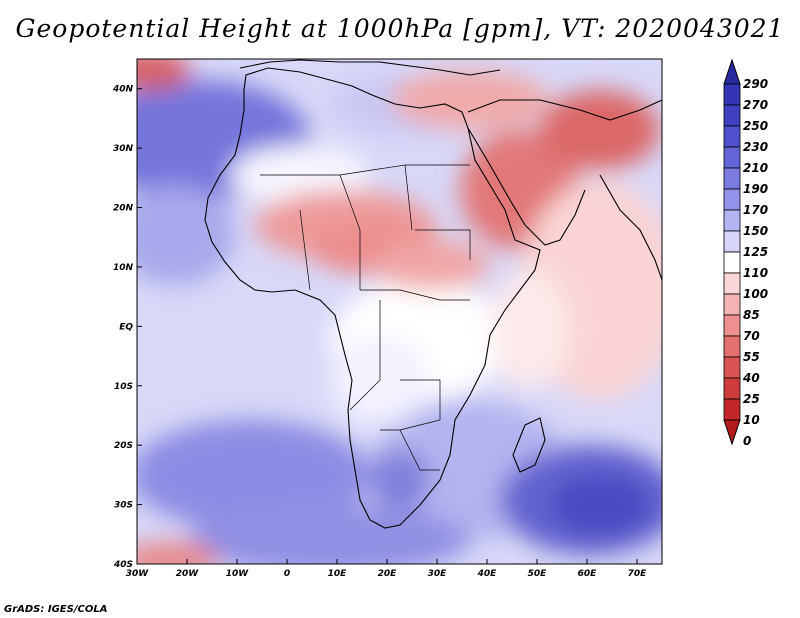 The height and width of the screenshot is (618, 800). Describe the element at coordinates (438, 574) in the screenshot. I see `lon-tick-label: 30E` at that location.